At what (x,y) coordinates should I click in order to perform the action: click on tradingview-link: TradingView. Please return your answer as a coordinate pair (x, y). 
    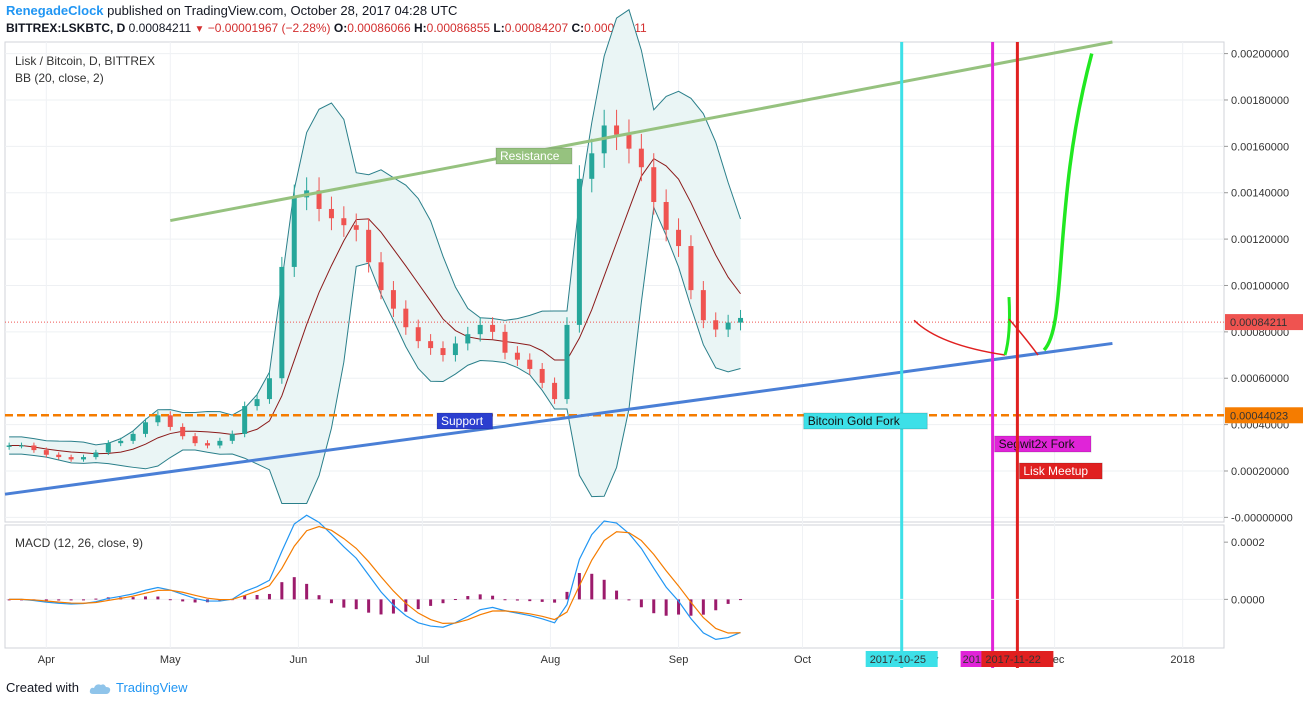
    Looking at the image, I should click on (152, 687).